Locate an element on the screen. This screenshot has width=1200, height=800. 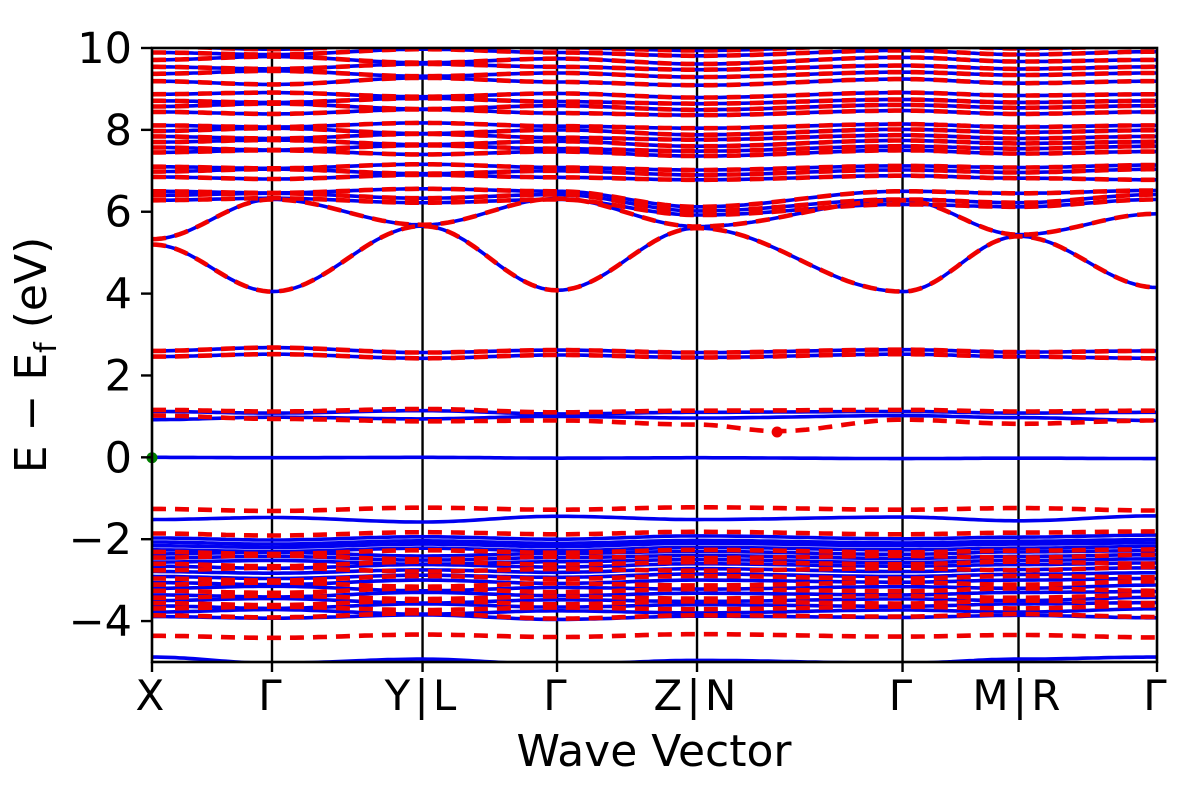
x-tick-label: Z|N is located at coordinates (697, 695).